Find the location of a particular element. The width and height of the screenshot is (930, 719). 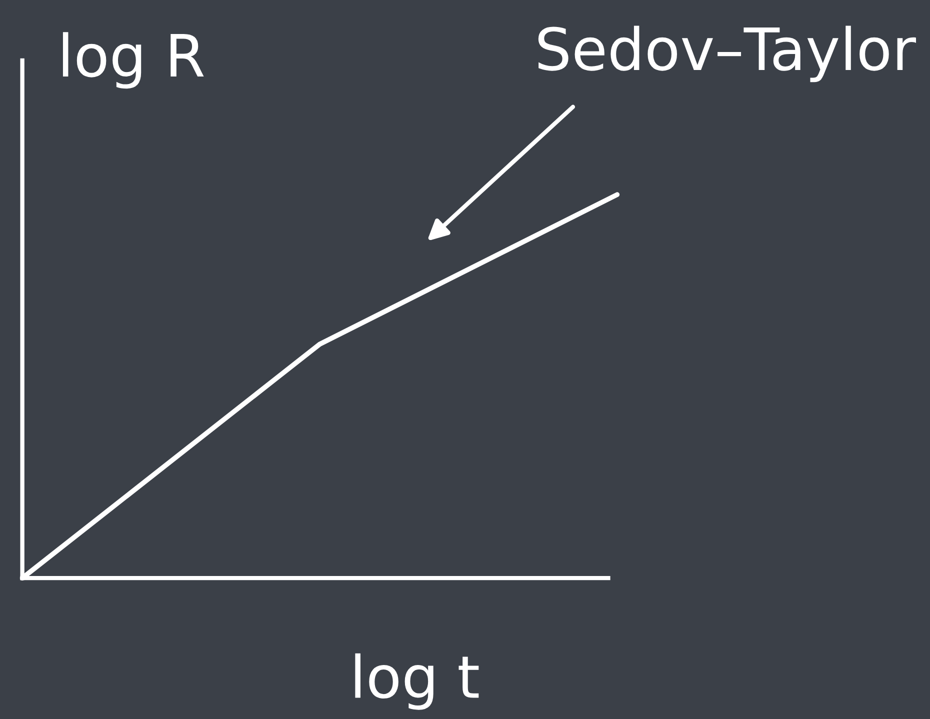

text: Sedov–Taylor is located at coordinates (727, 54).